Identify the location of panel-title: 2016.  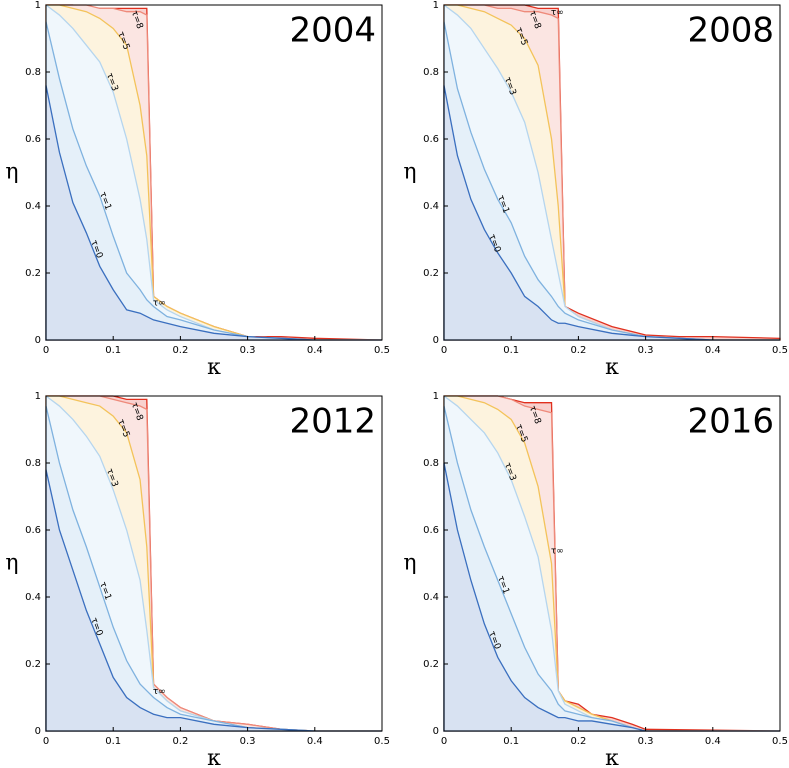
(730, 422).